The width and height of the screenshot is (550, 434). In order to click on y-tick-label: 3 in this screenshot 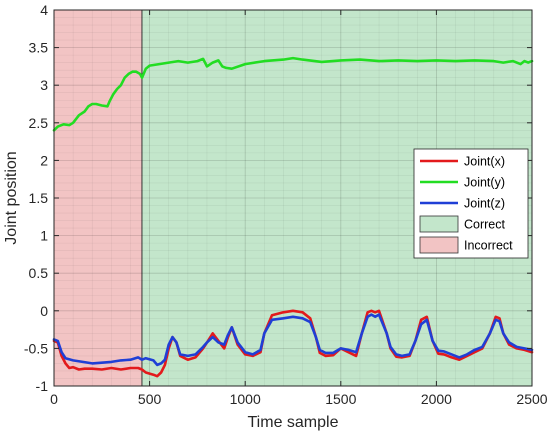, I will do `click(44, 85)`.